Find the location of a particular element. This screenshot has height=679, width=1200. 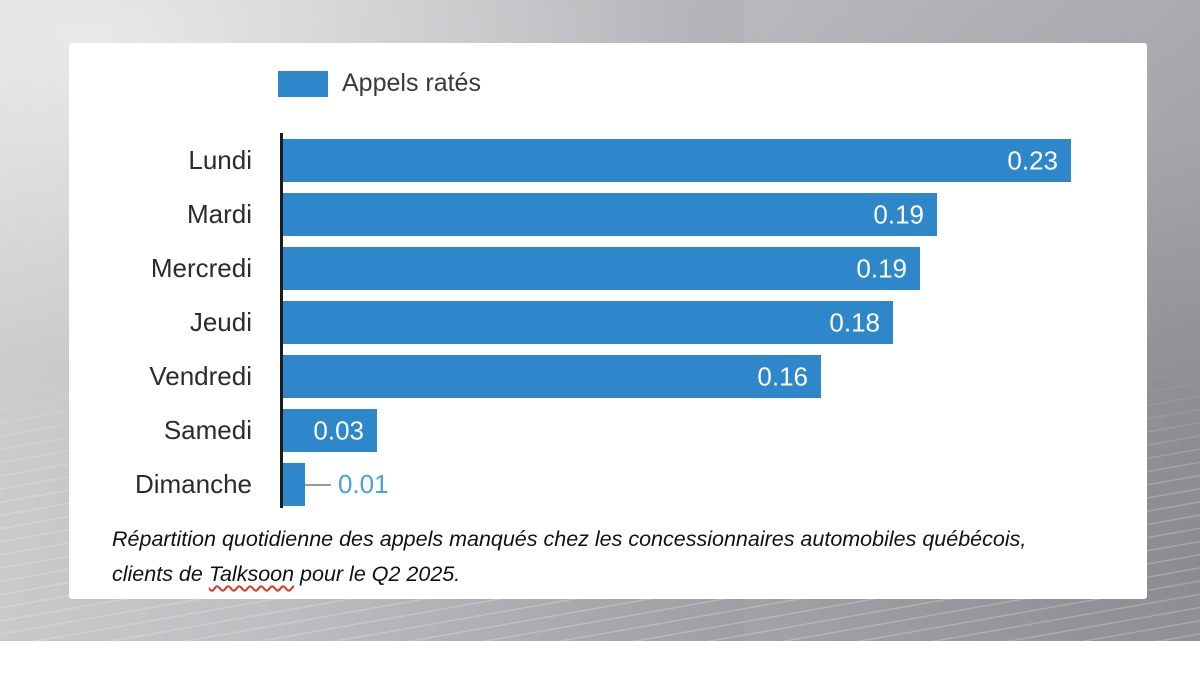

chart-legend: Appels ratés is located at coordinates (379, 83).